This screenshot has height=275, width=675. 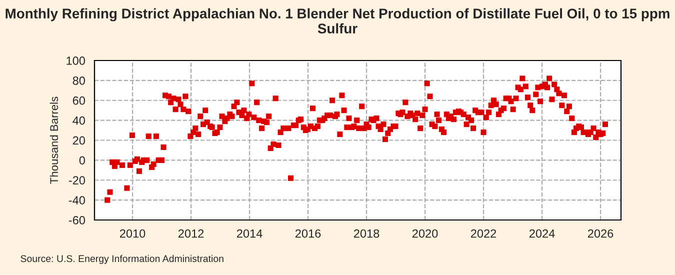 What do you see at coordinates (79, 100) in the screenshot?
I see `y-tick-label: 60` at bounding box center [79, 100].